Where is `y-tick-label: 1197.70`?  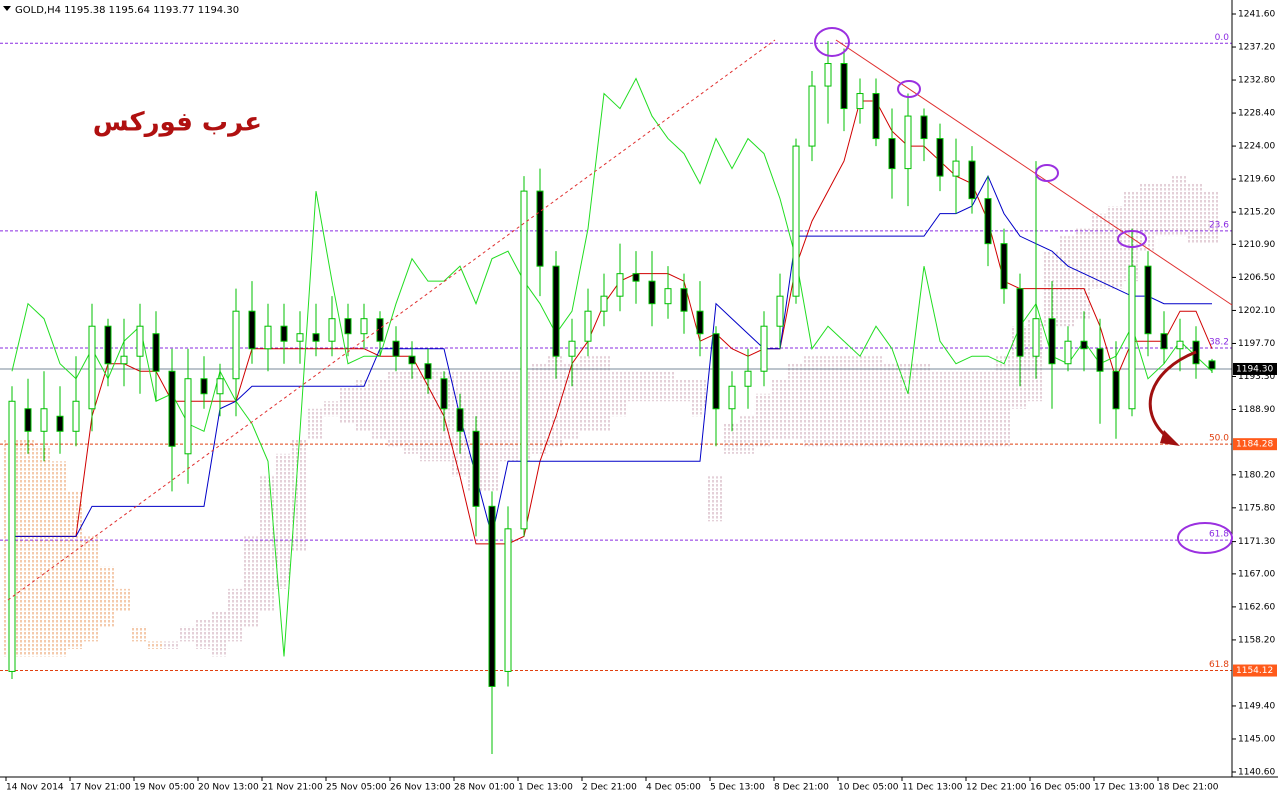
y-tick-label: 1197.70 is located at coordinates (1256, 344).